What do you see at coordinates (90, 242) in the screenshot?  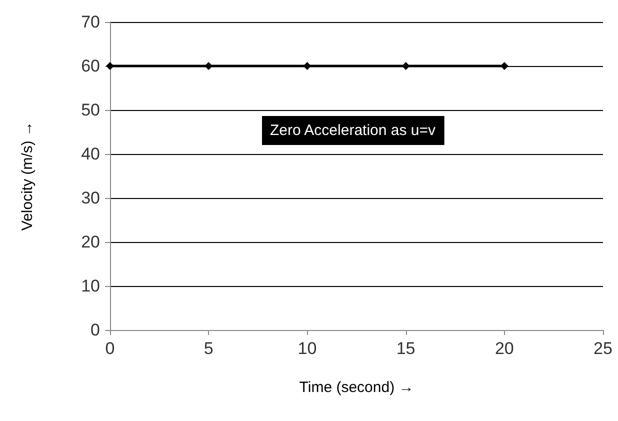 I see `y-tick-label: 20` at bounding box center [90, 242].